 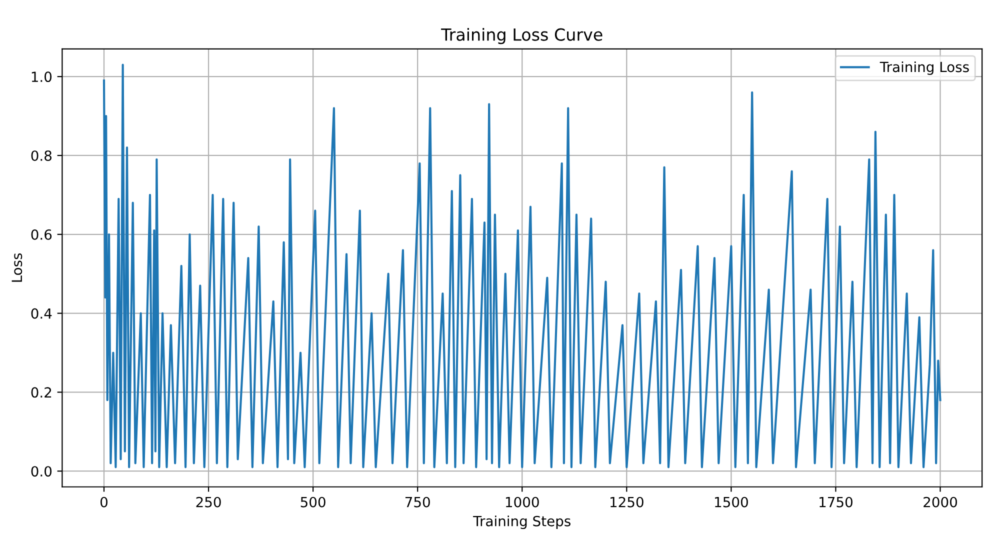 I want to click on x-tick-label: 500, so click(x=313, y=502).